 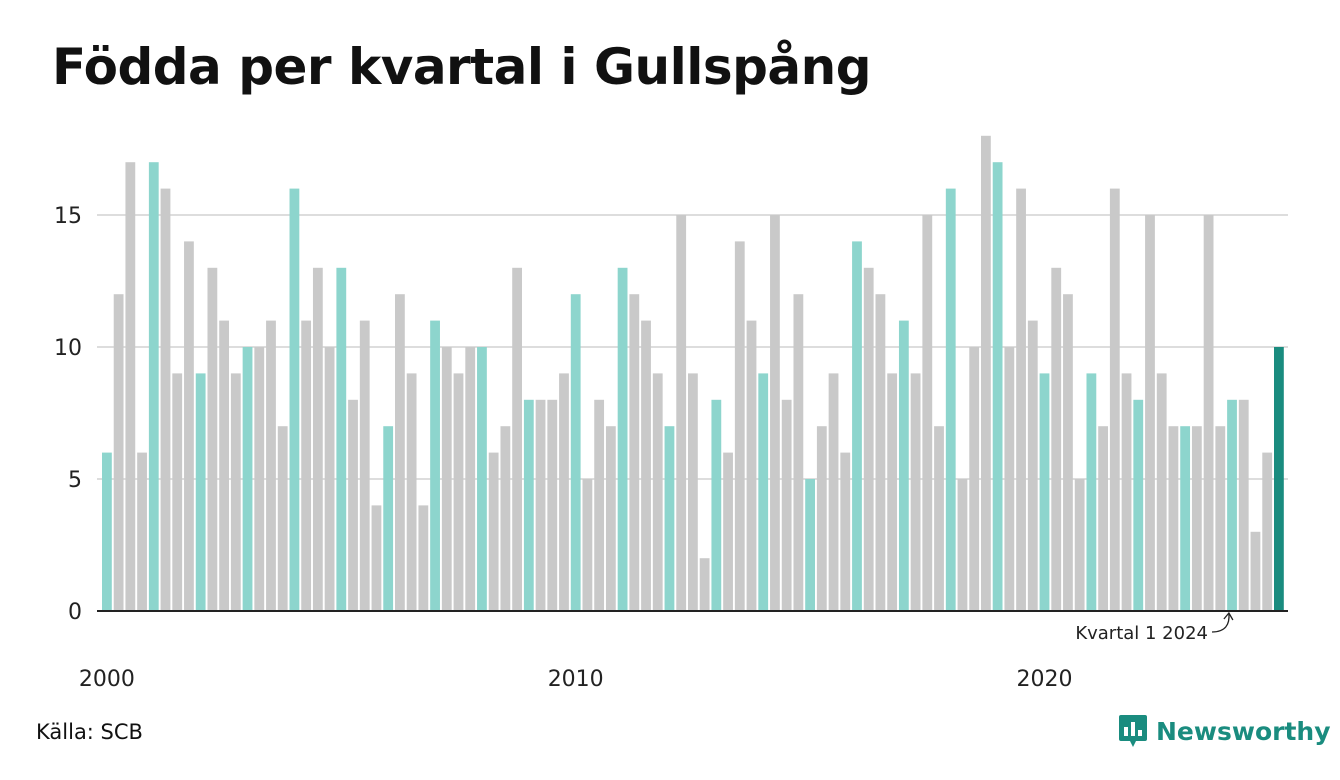 I want to click on brand-name: Newsworthy, so click(x=1243, y=731).